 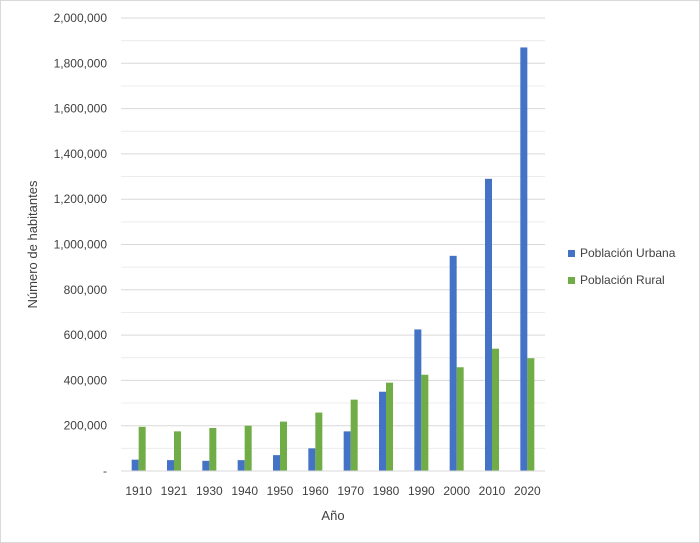 What do you see at coordinates (628, 253) in the screenshot?
I see `legend-label-urbana: Población Urbana` at bounding box center [628, 253].